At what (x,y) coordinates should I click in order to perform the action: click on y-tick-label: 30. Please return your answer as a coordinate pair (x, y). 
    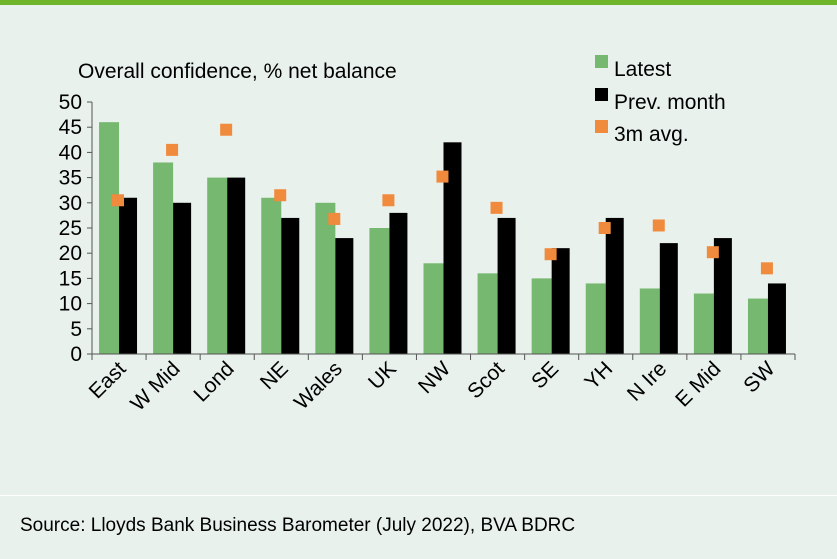
    Looking at the image, I should click on (70, 203).